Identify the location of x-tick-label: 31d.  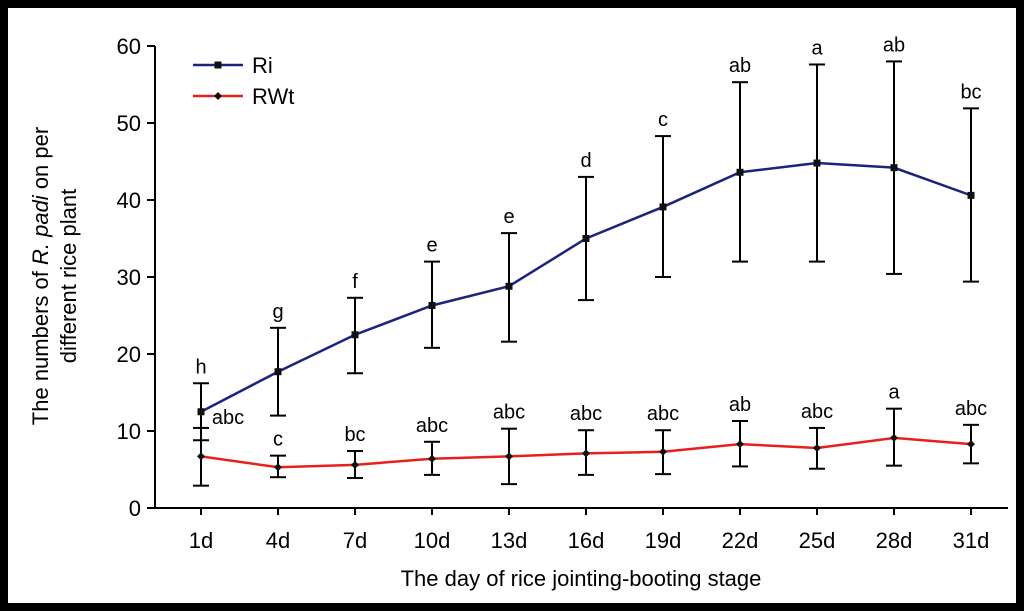
(971, 540).